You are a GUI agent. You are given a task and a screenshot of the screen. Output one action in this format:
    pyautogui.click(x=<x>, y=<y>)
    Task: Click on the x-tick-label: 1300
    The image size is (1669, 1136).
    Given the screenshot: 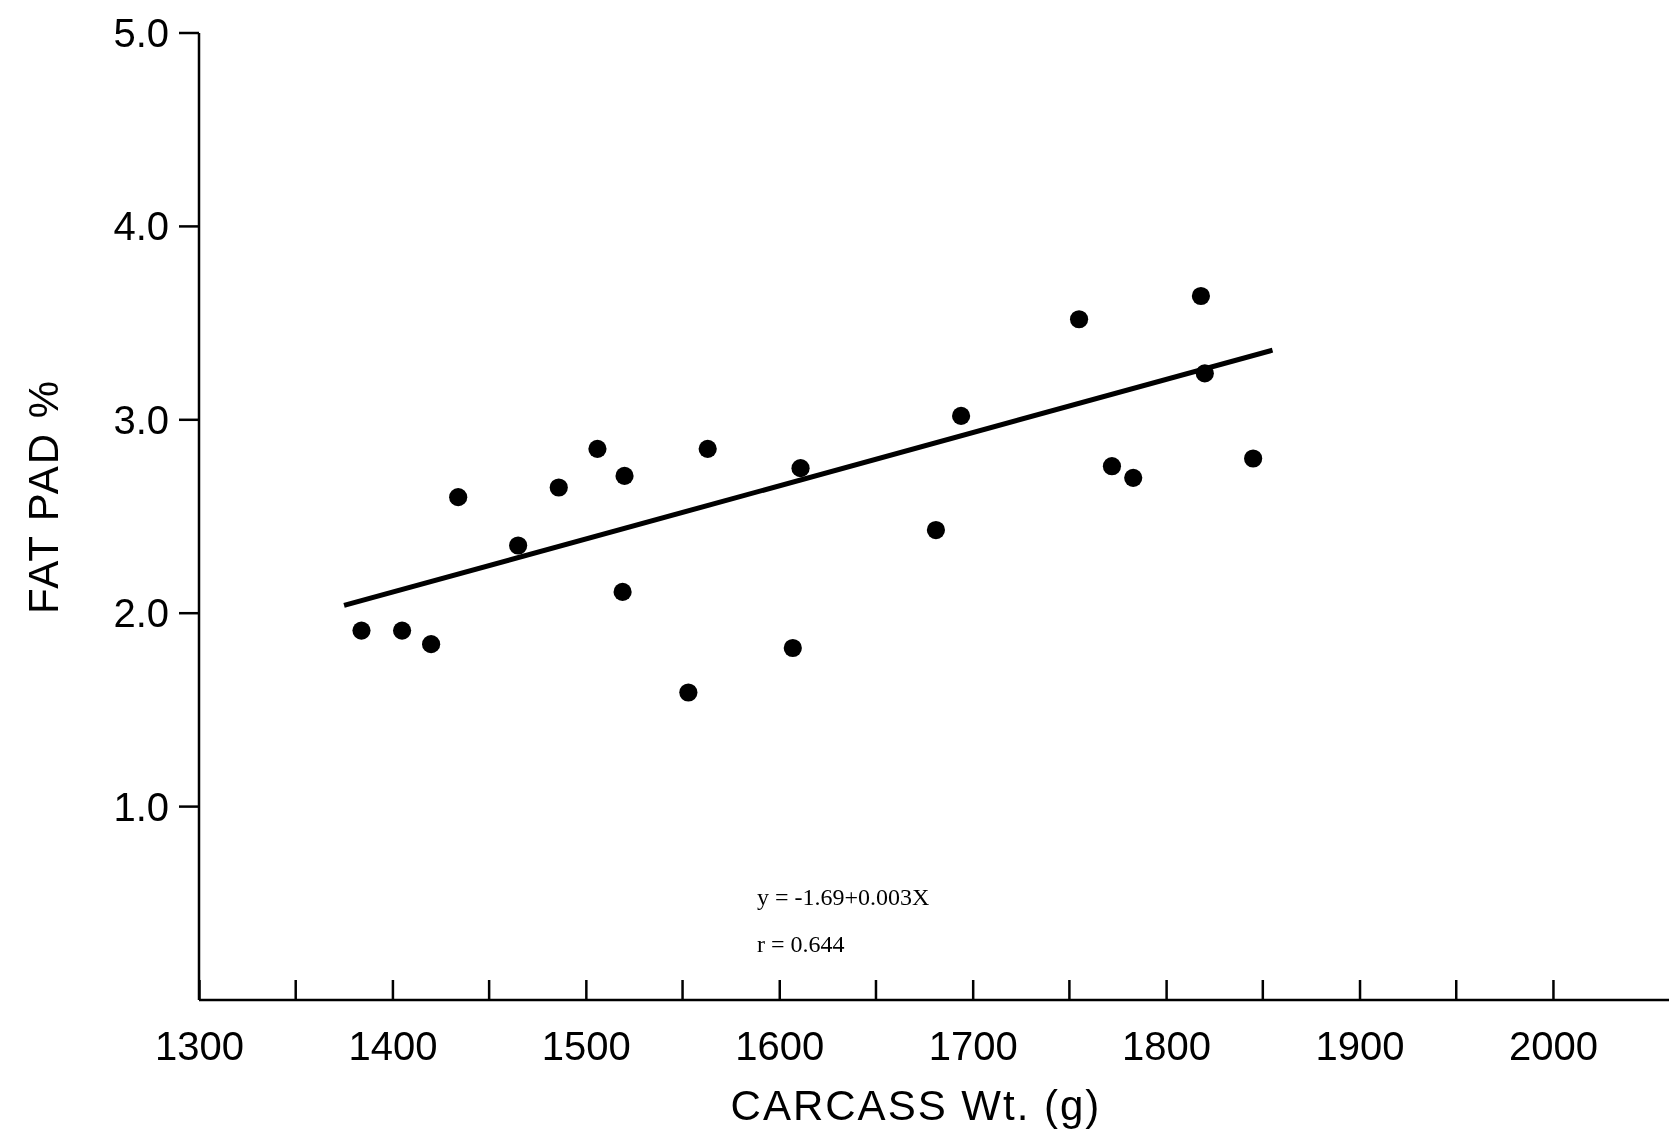 What is the action you would take?
    pyautogui.click(x=199, y=1046)
    